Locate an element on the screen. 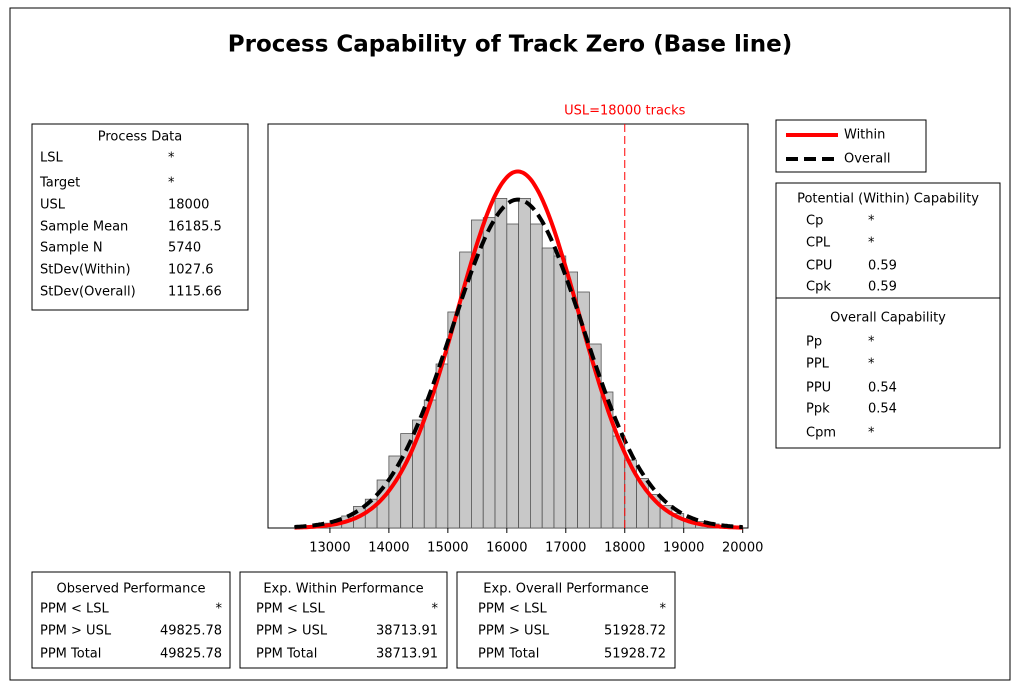 Image resolution: width=1019 pixels, height=687 pixels. row-value: 1115.66 is located at coordinates (195, 292).